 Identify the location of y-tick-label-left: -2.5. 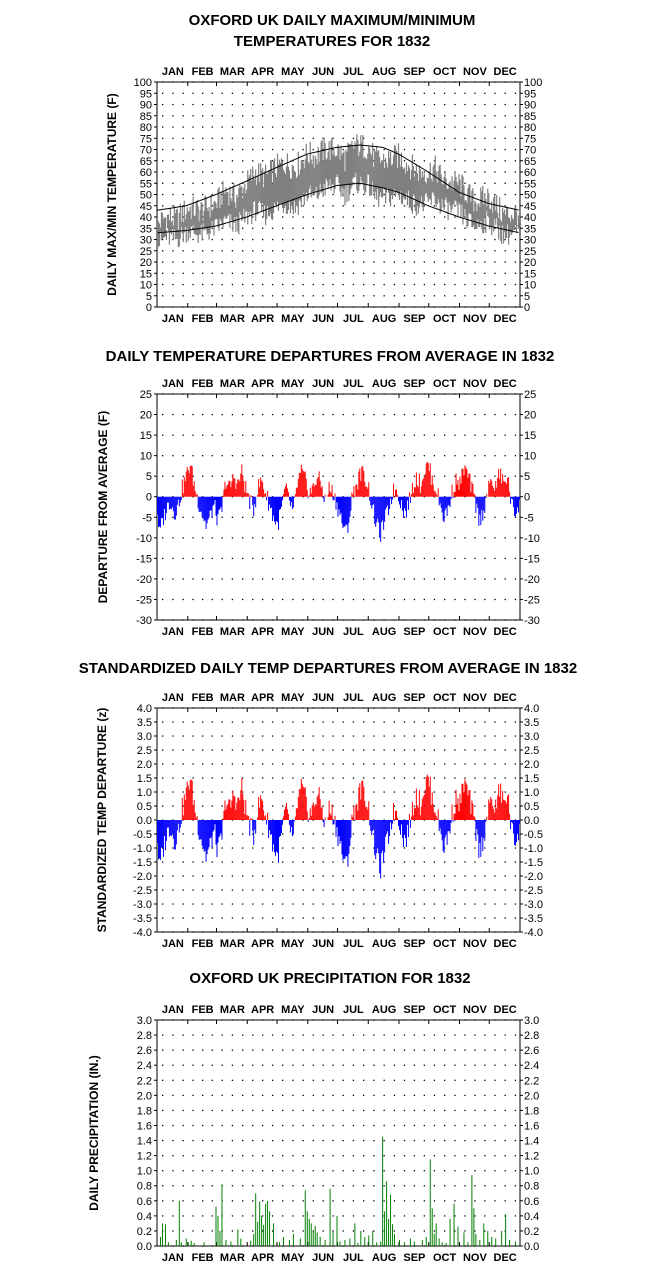
(142, 891).